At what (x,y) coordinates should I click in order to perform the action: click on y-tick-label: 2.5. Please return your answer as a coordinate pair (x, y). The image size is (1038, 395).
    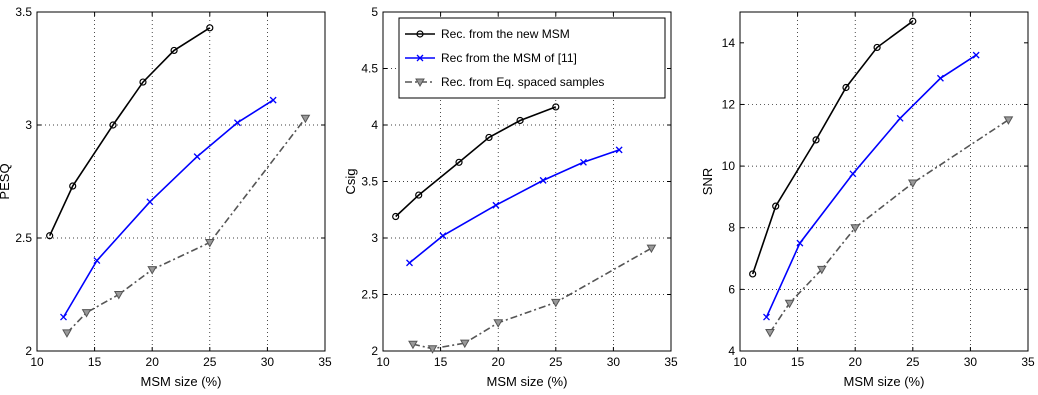
    Looking at the image, I should click on (369, 295).